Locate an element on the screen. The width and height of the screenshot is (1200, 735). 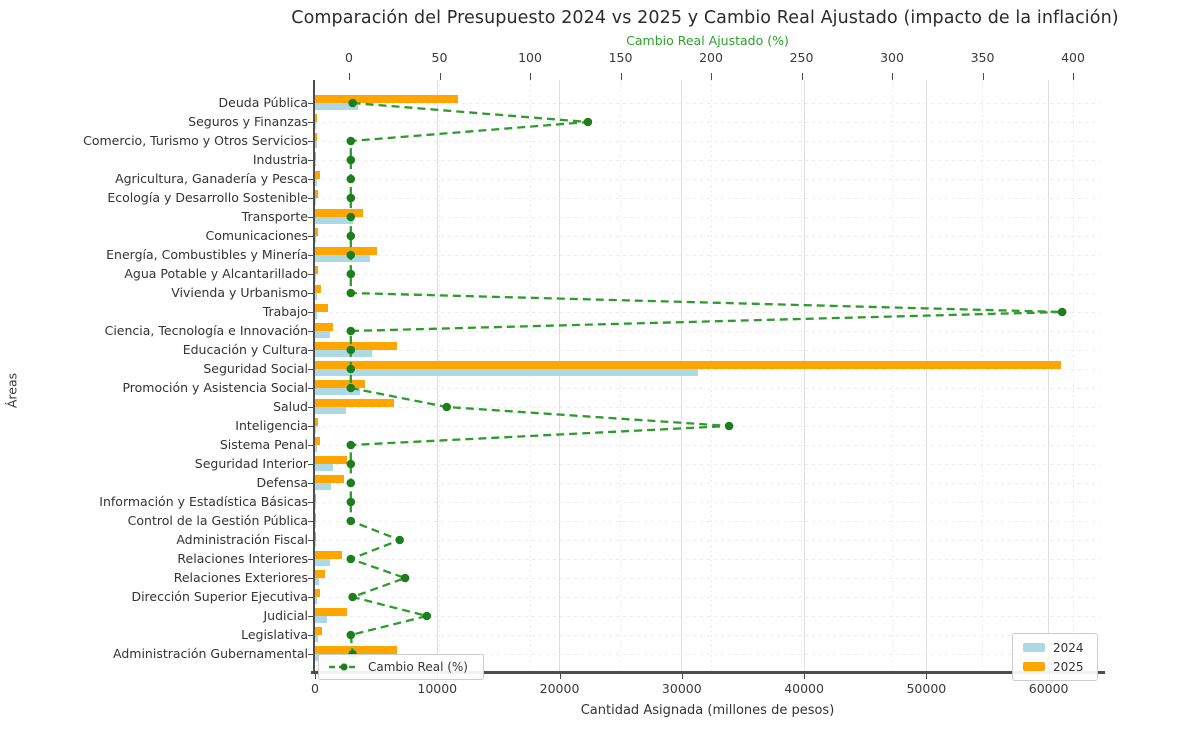
x-axis-tick-label-top: 200 is located at coordinates (711, 57).